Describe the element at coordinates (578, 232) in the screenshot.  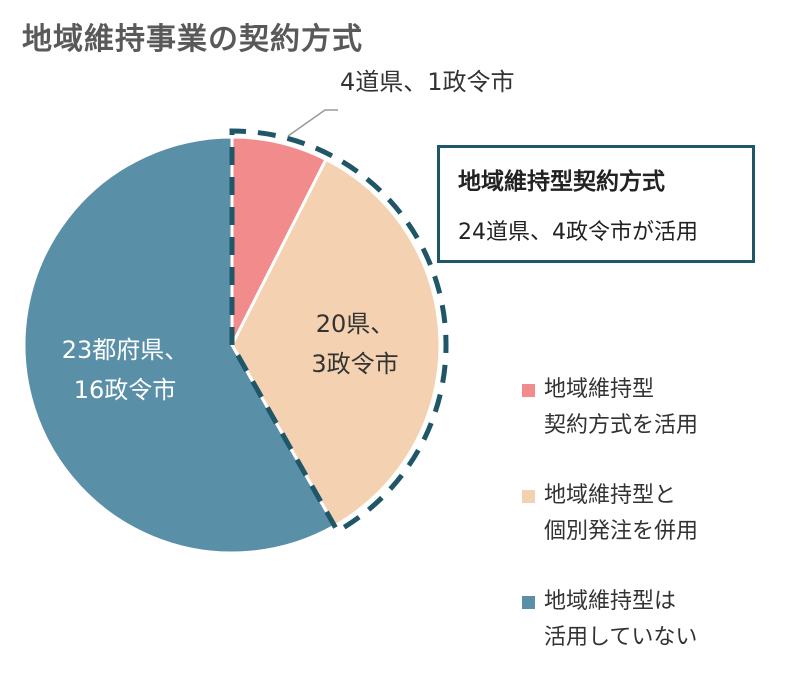
I see `callout-text: 24道県、4政令市が活用` at that location.